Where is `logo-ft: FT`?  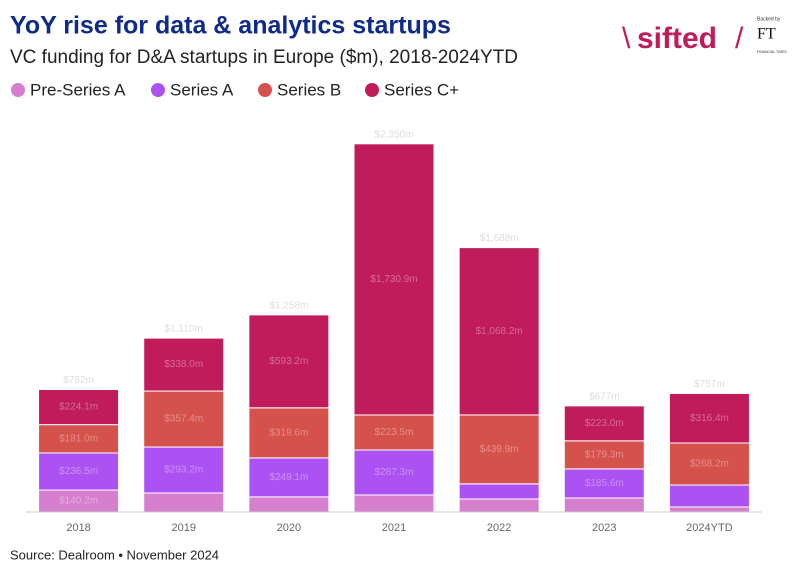
logo-ft: FT is located at coordinates (766, 34).